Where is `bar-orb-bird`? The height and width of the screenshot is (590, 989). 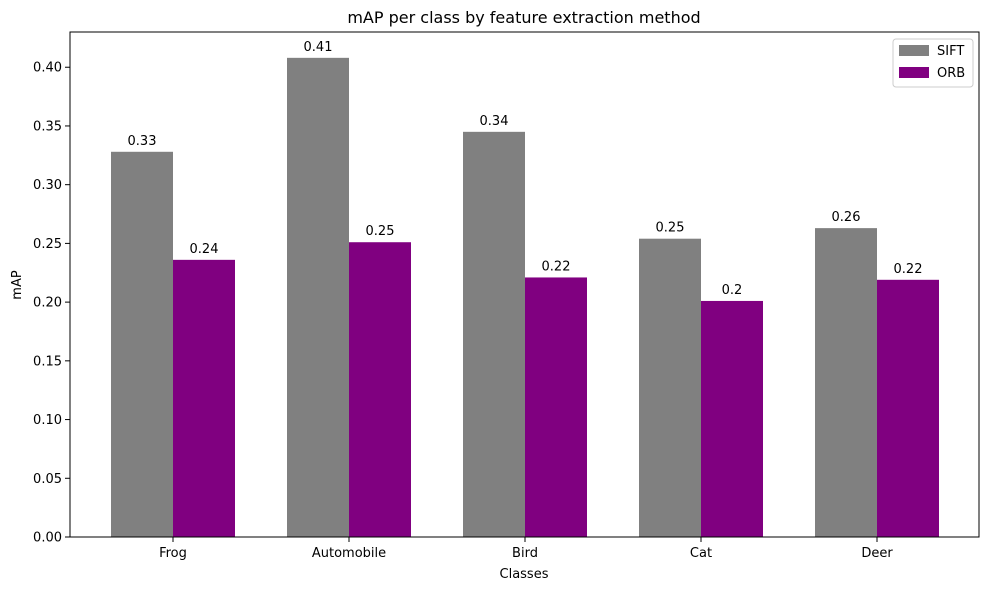 bar-orb-bird is located at coordinates (556, 407).